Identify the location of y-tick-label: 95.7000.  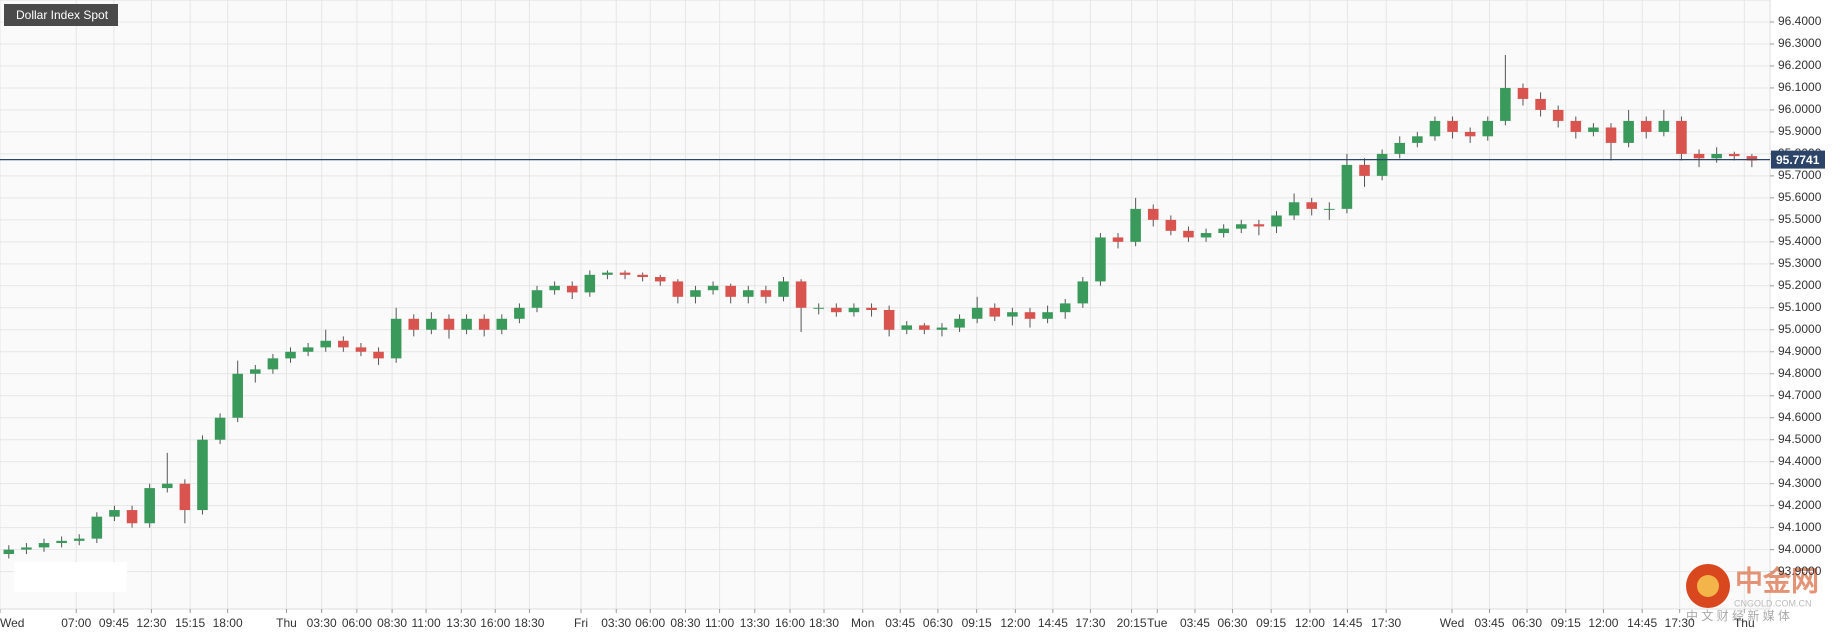
(1800, 175).